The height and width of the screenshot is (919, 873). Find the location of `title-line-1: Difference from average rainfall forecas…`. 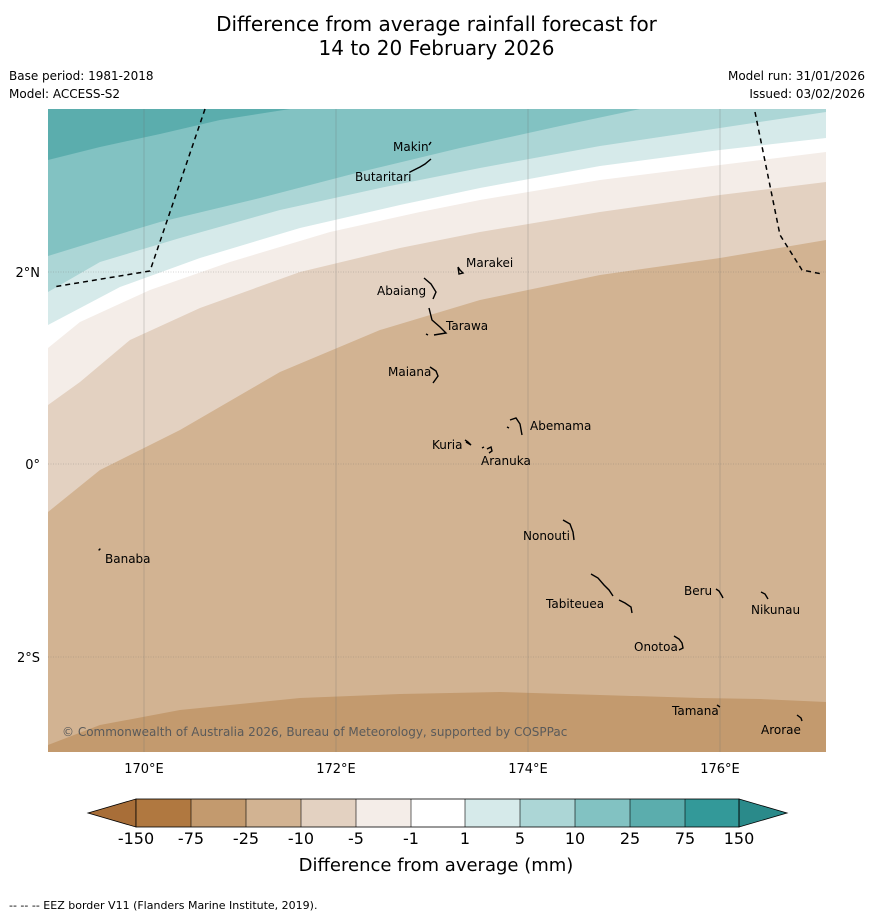

title-line-1: Difference from average rainfall forecas… is located at coordinates (436, 24).